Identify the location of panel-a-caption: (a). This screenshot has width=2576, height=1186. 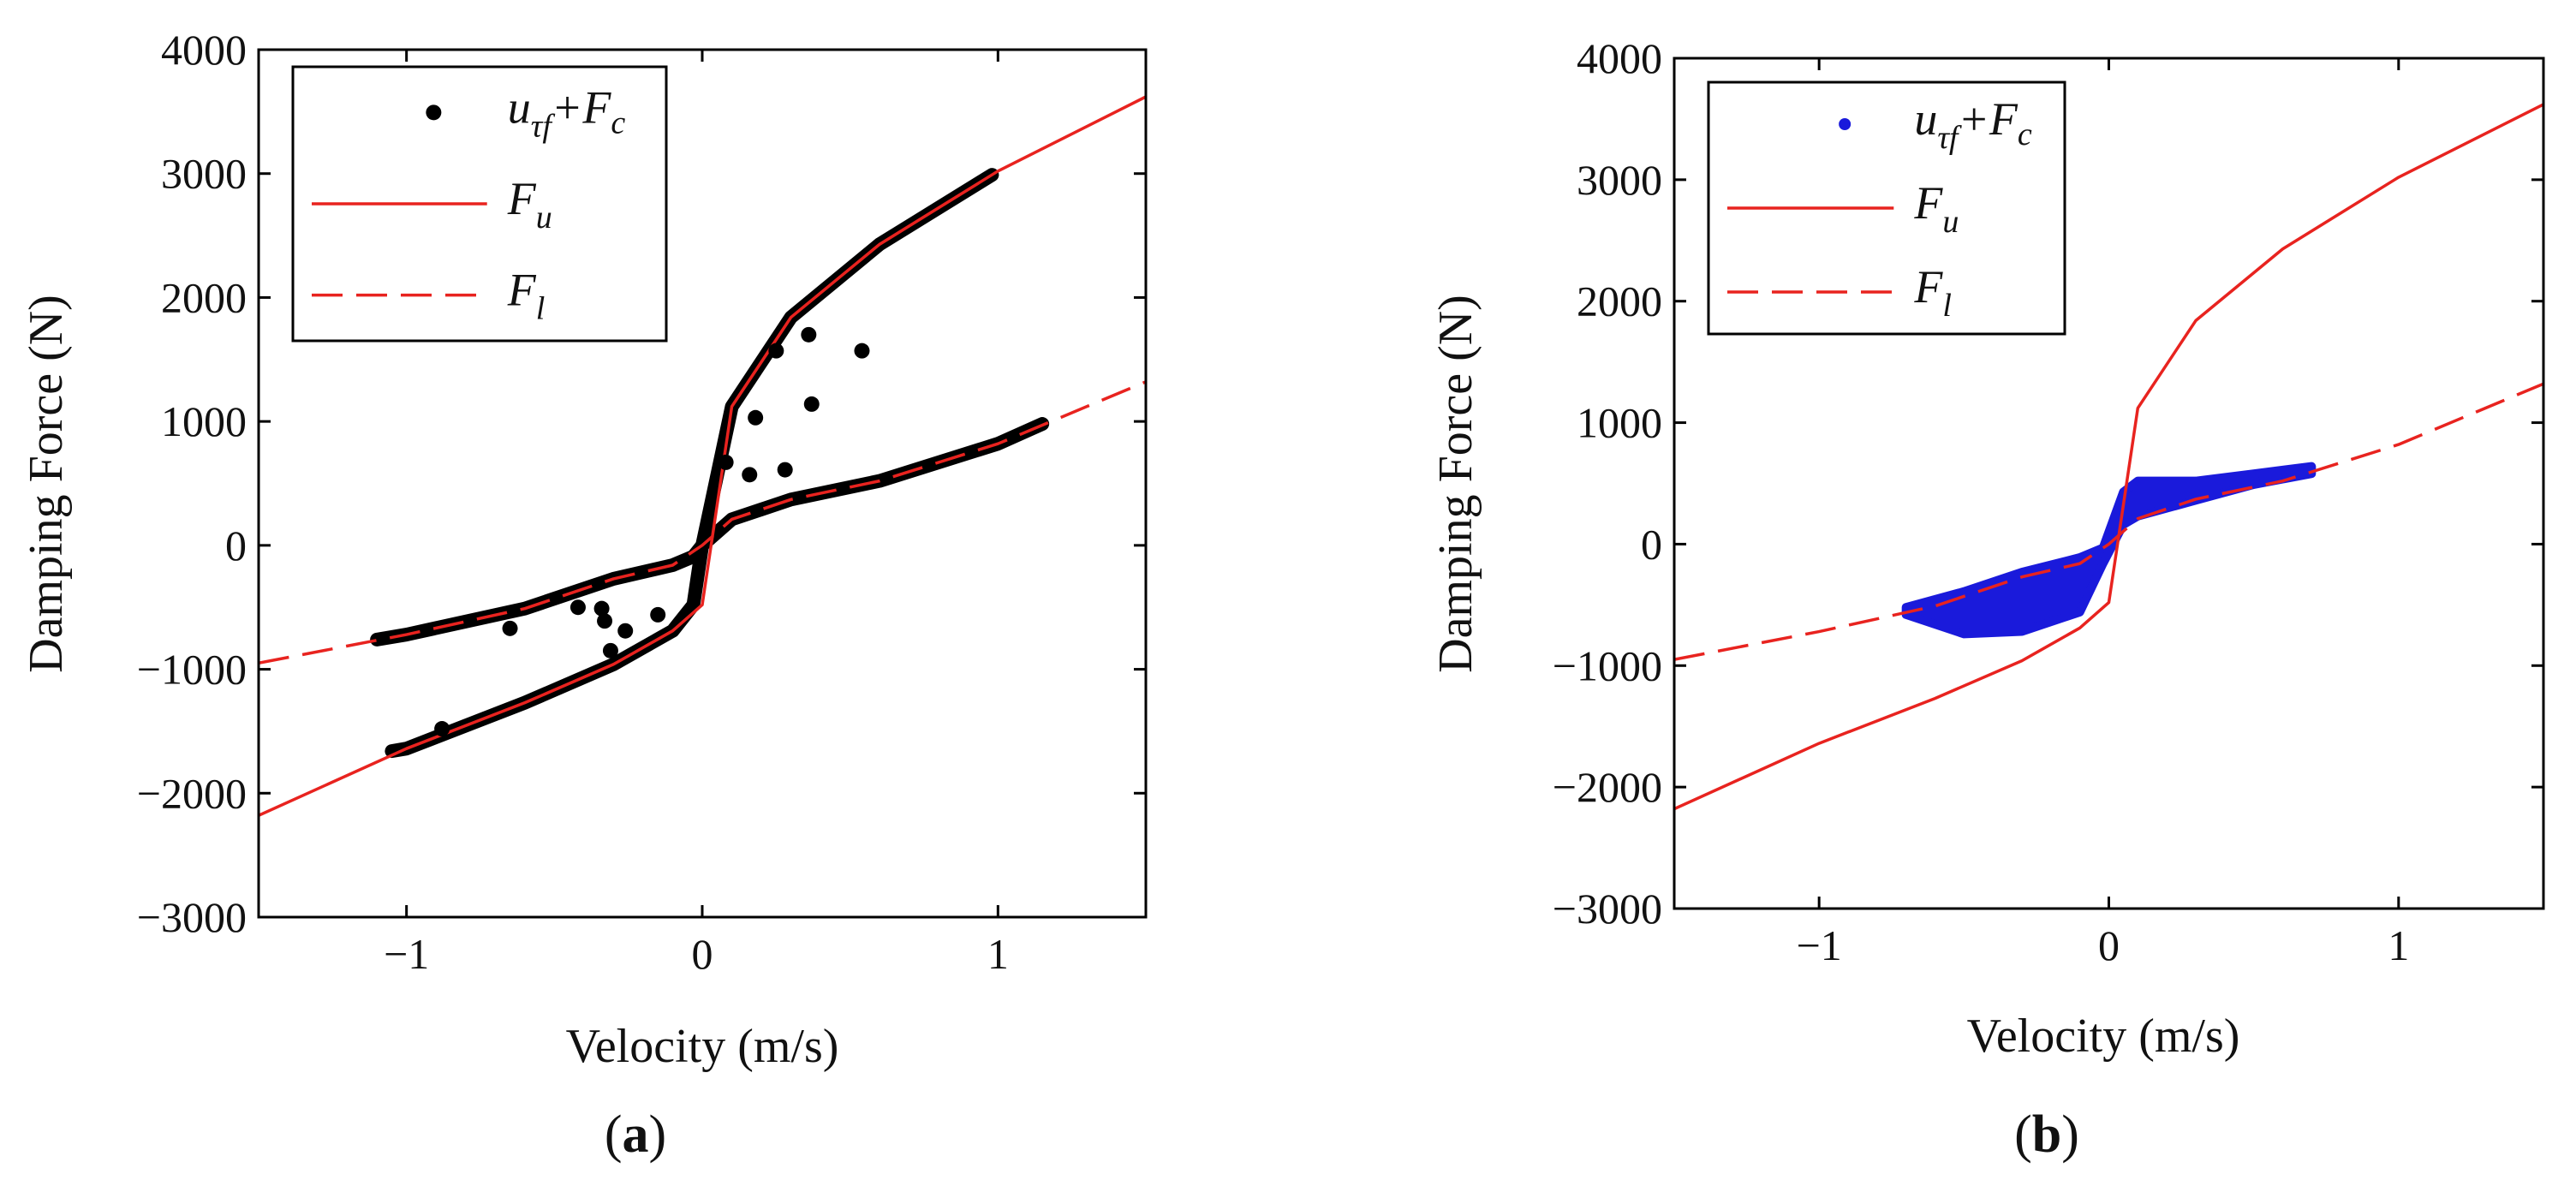
(635, 1135).